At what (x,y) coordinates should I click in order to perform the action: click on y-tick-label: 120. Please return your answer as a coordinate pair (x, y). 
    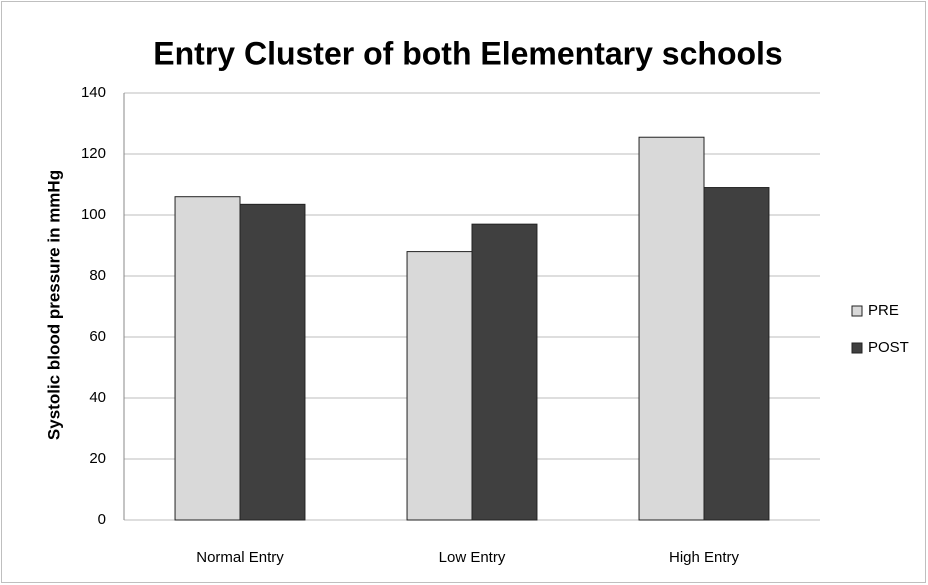
    Looking at the image, I should click on (93, 153).